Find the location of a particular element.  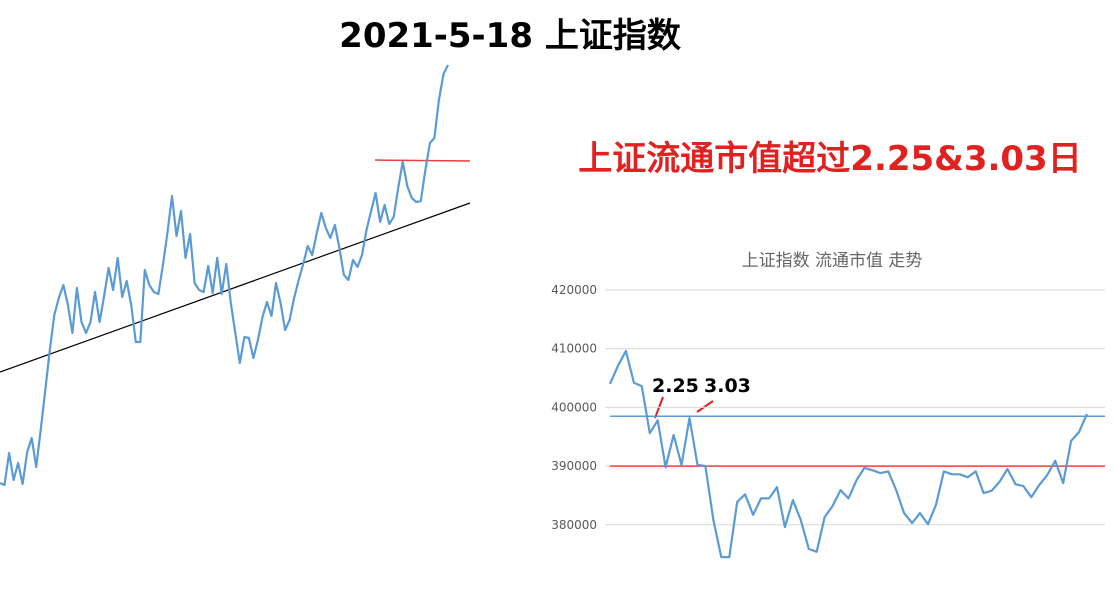

y-tick-label: 420000 is located at coordinates (574, 290).